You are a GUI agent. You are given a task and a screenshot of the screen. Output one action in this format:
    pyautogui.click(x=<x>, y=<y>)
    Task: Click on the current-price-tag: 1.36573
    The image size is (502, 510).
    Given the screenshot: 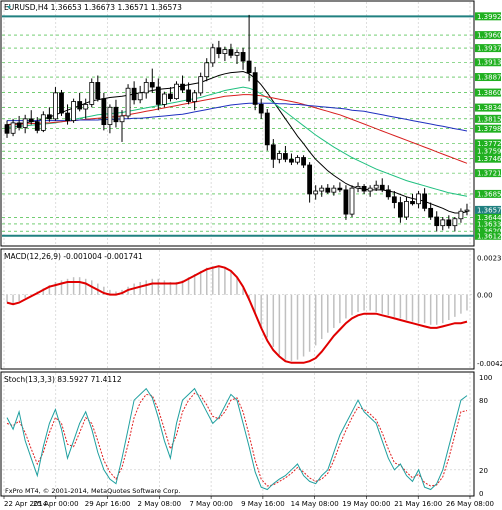 What is the action you would take?
    pyautogui.click(x=488, y=209)
    